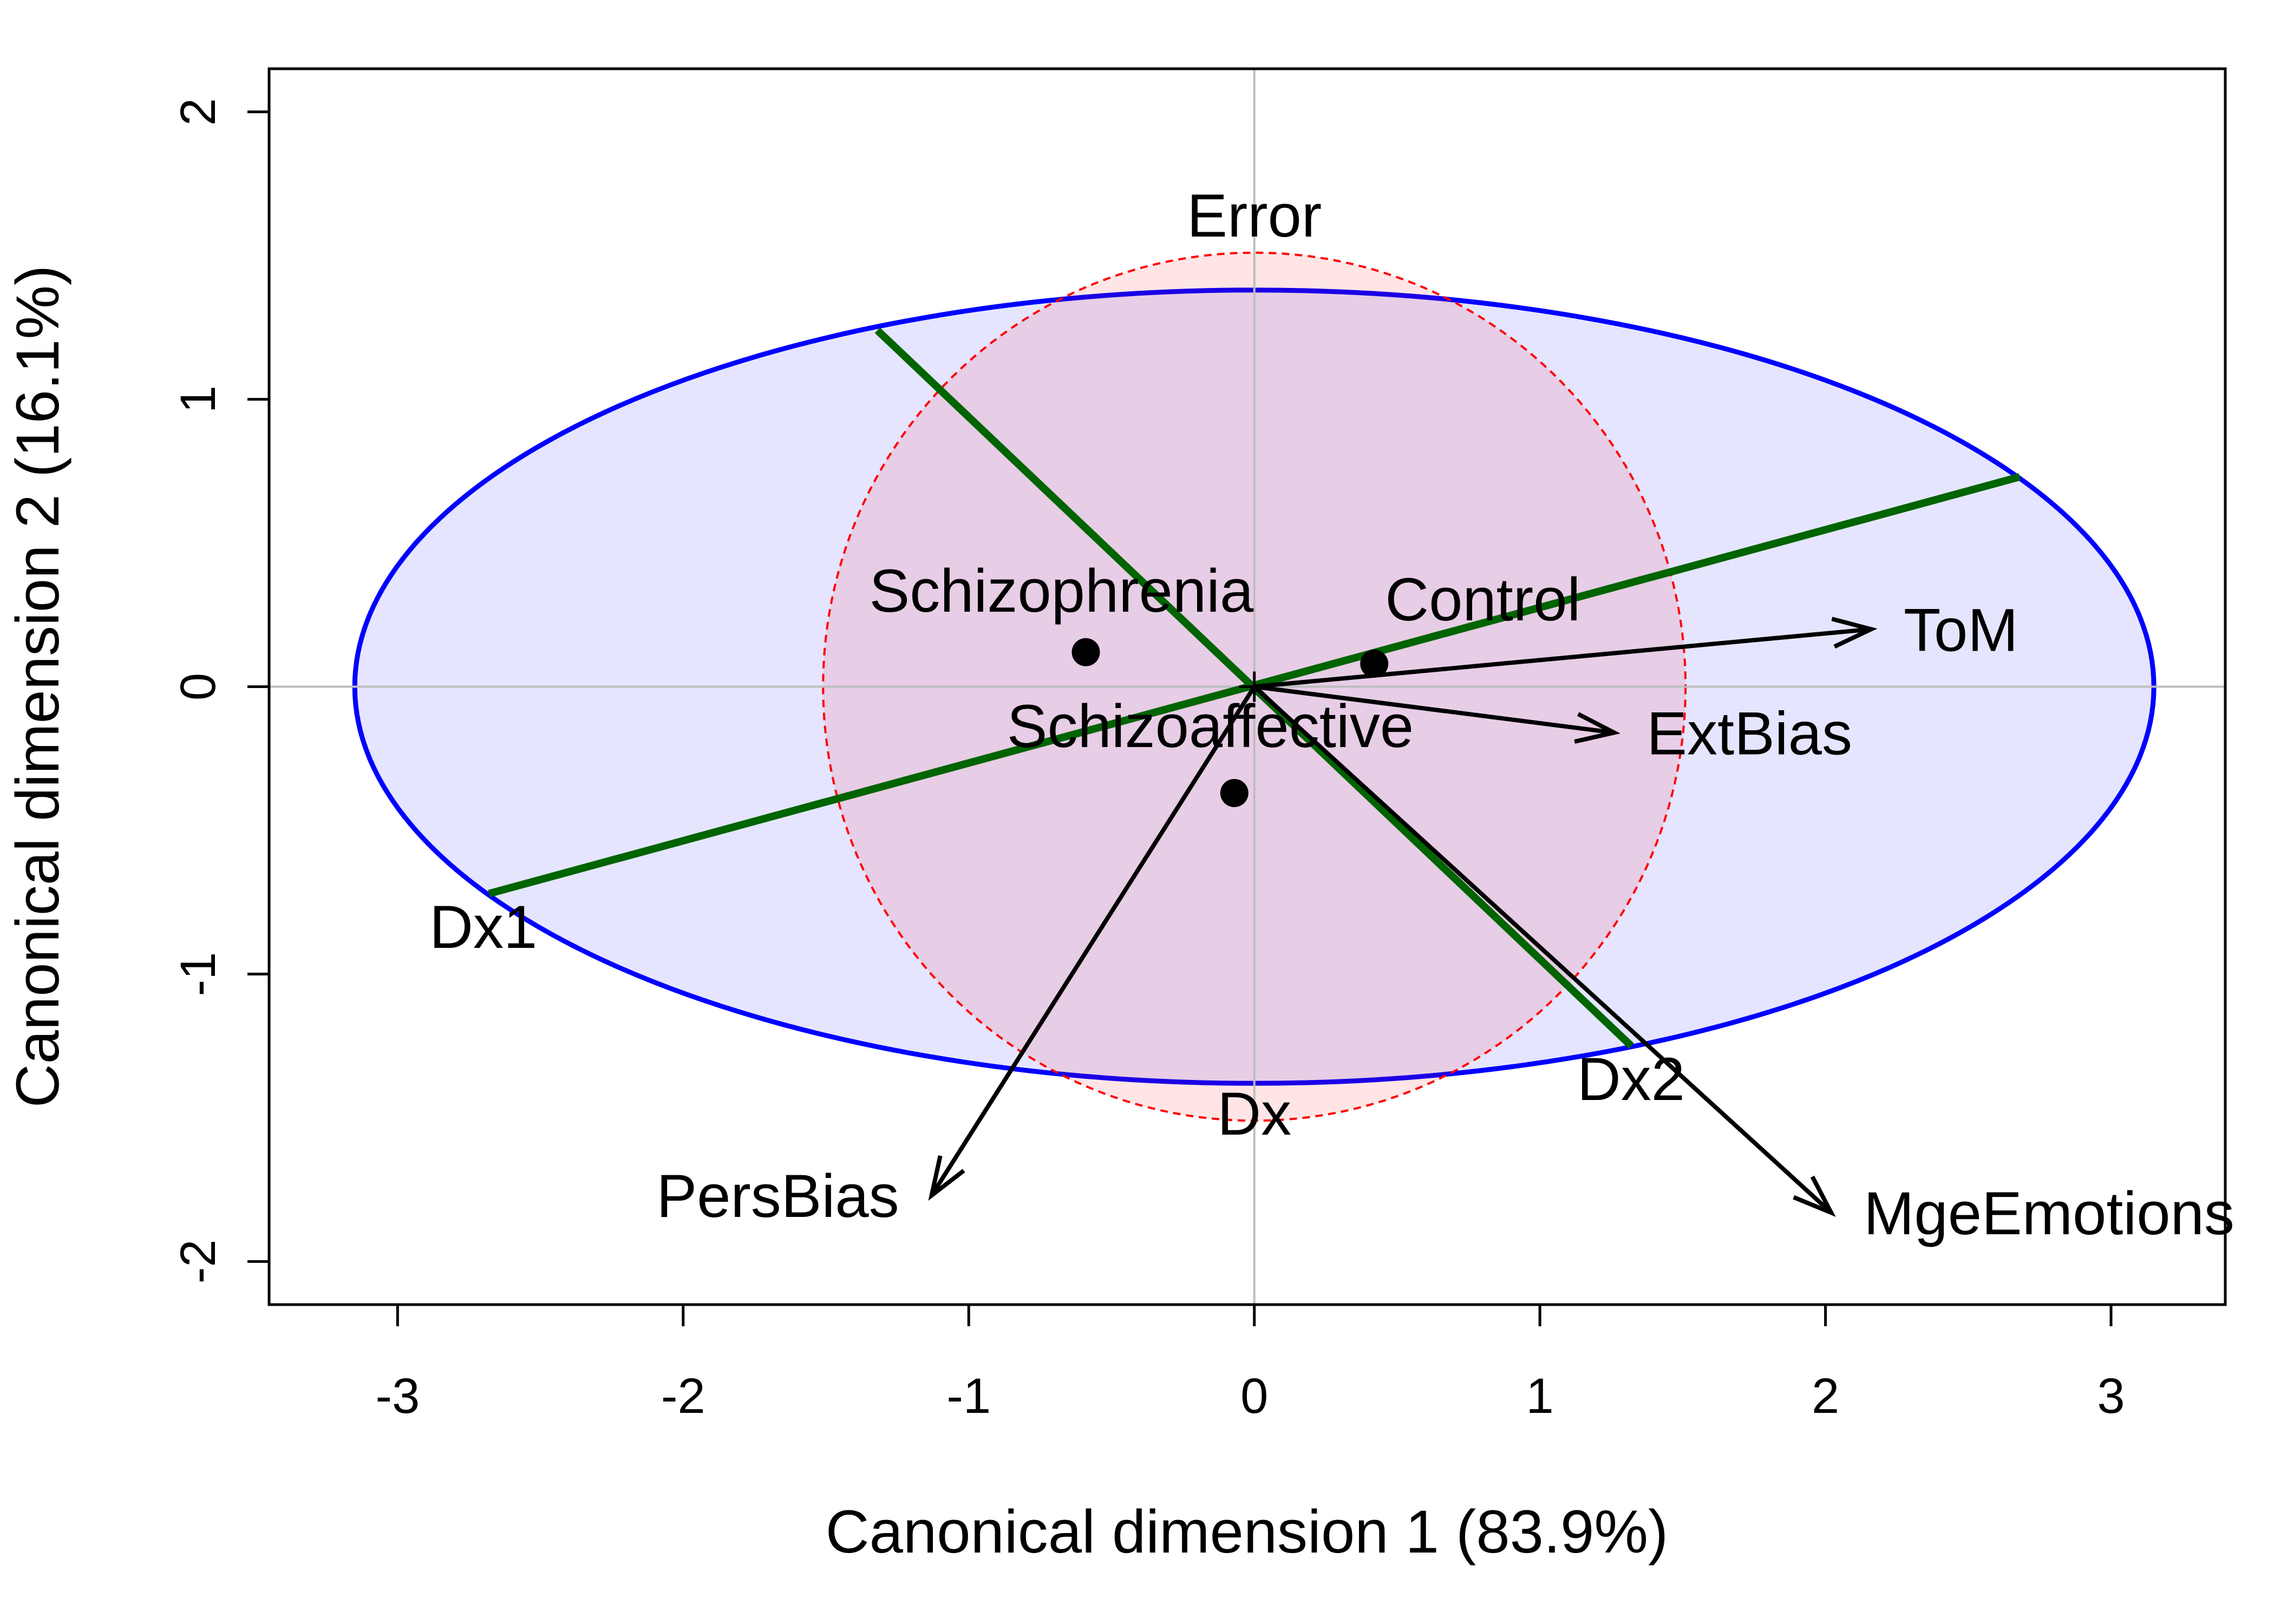  Describe the element at coordinates (1597, 728) in the screenshot. I see `extbias-arrowhead` at that location.